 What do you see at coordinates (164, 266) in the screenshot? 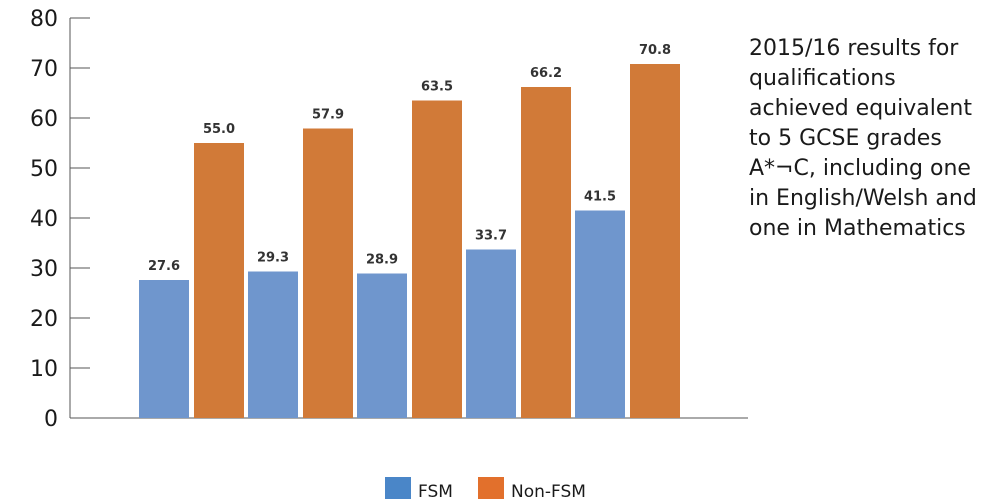
I see `data-label: 27.6` at bounding box center [164, 266].